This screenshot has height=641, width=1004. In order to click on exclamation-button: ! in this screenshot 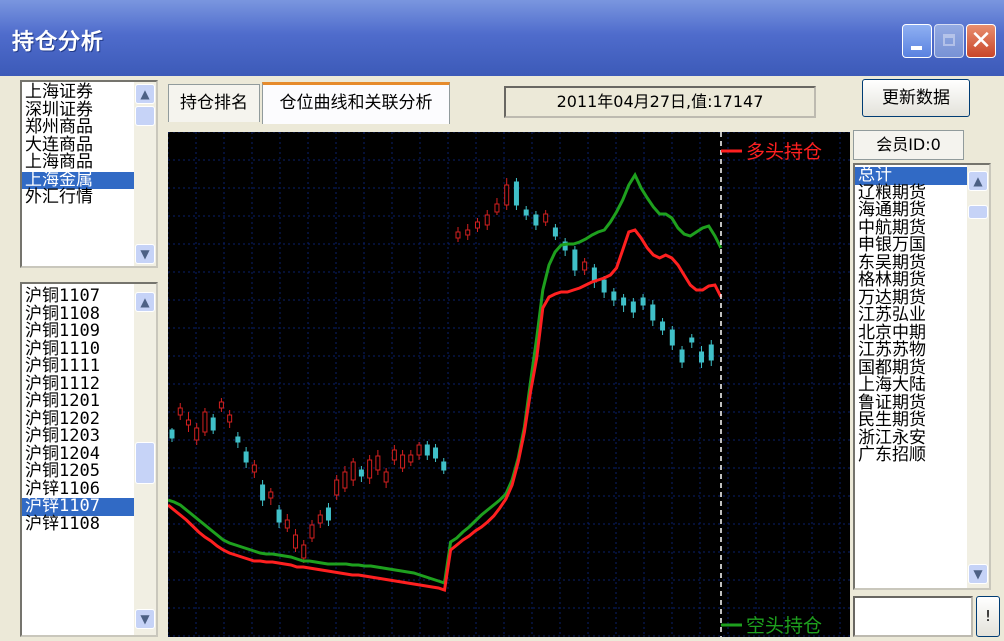, I will do `click(988, 616)`.